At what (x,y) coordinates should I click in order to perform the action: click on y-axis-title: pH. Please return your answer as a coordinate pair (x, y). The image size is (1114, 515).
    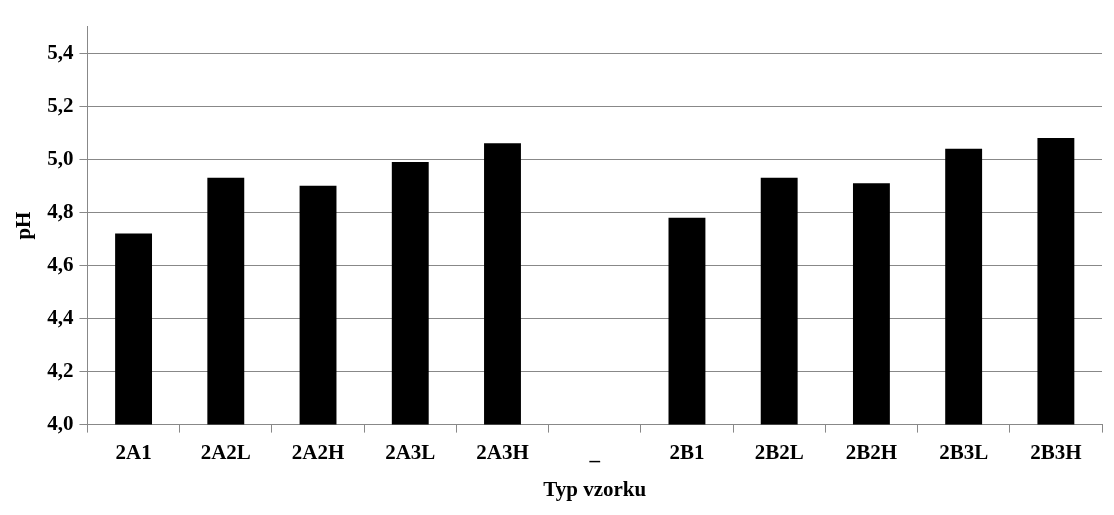
    Looking at the image, I should click on (23, 225).